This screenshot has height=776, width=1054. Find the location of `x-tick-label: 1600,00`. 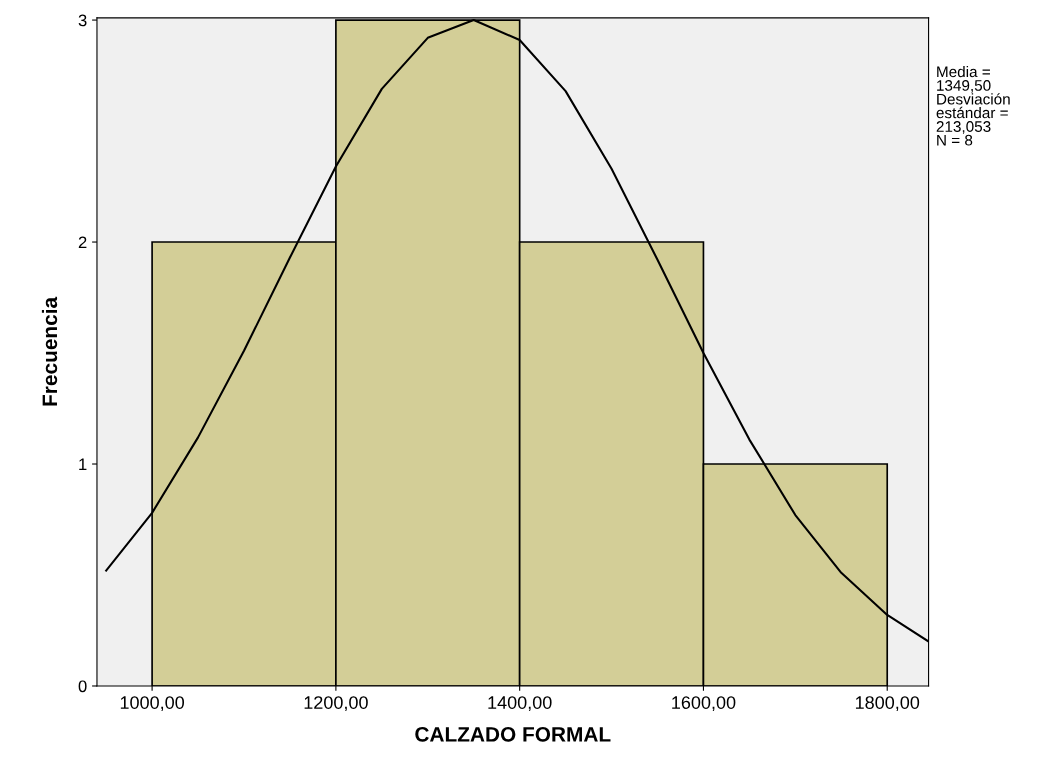

x-tick-label: 1600,00 is located at coordinates (704, 704).